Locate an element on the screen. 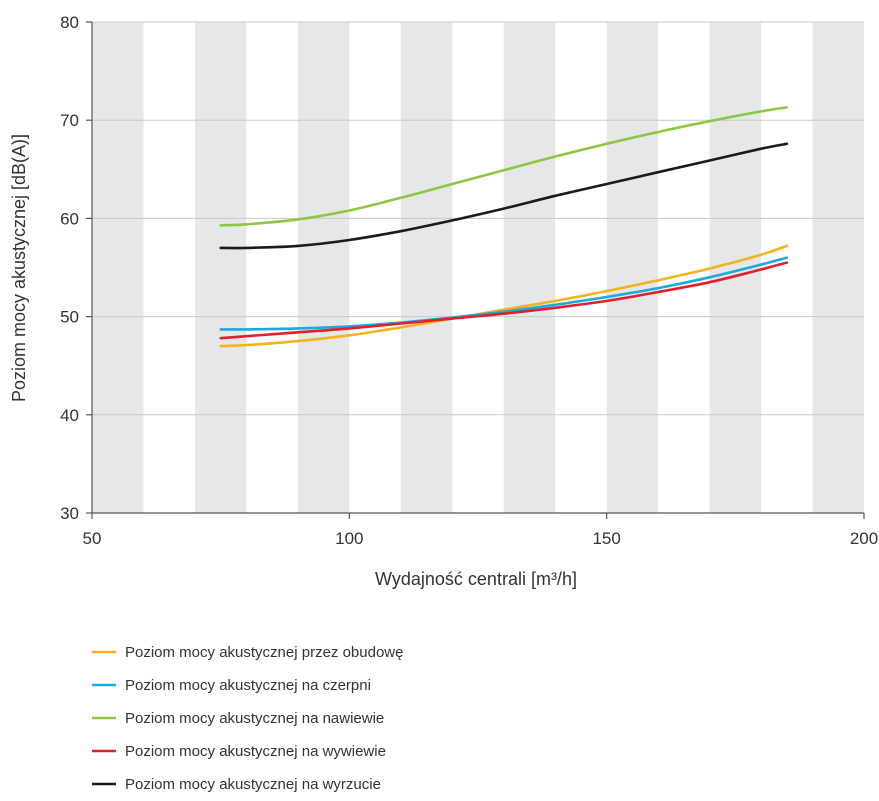 The image size is (879, 801). x-axis-title: Wydajność centrali [m³/h] is located at coordinates (476, 579).